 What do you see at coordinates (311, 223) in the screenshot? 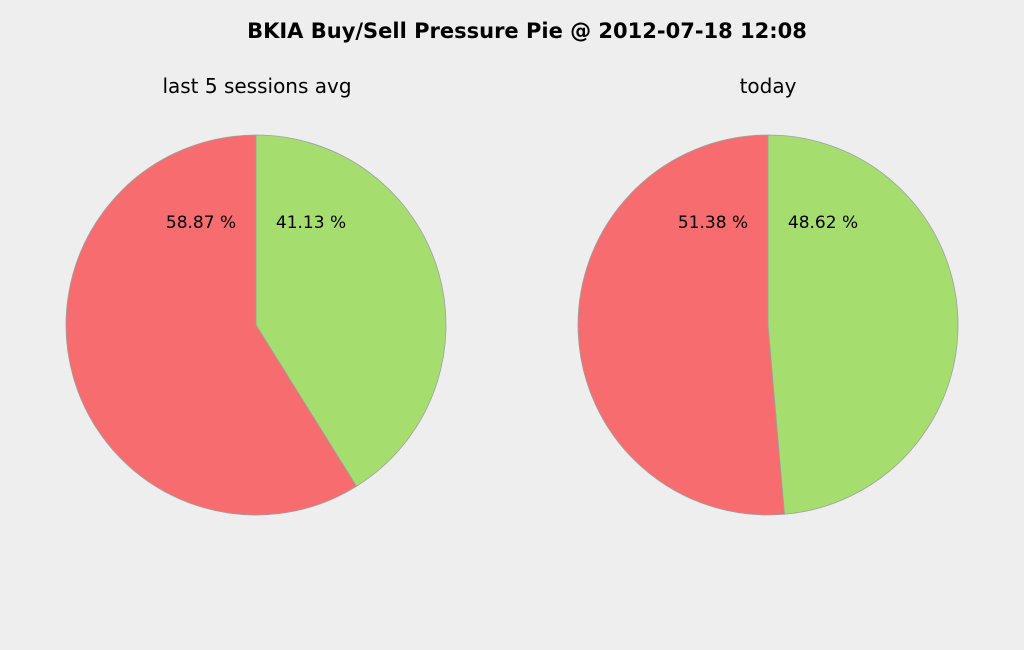
I see `slice-percent-label: 41.13 %` at bounding box center [311, 223].